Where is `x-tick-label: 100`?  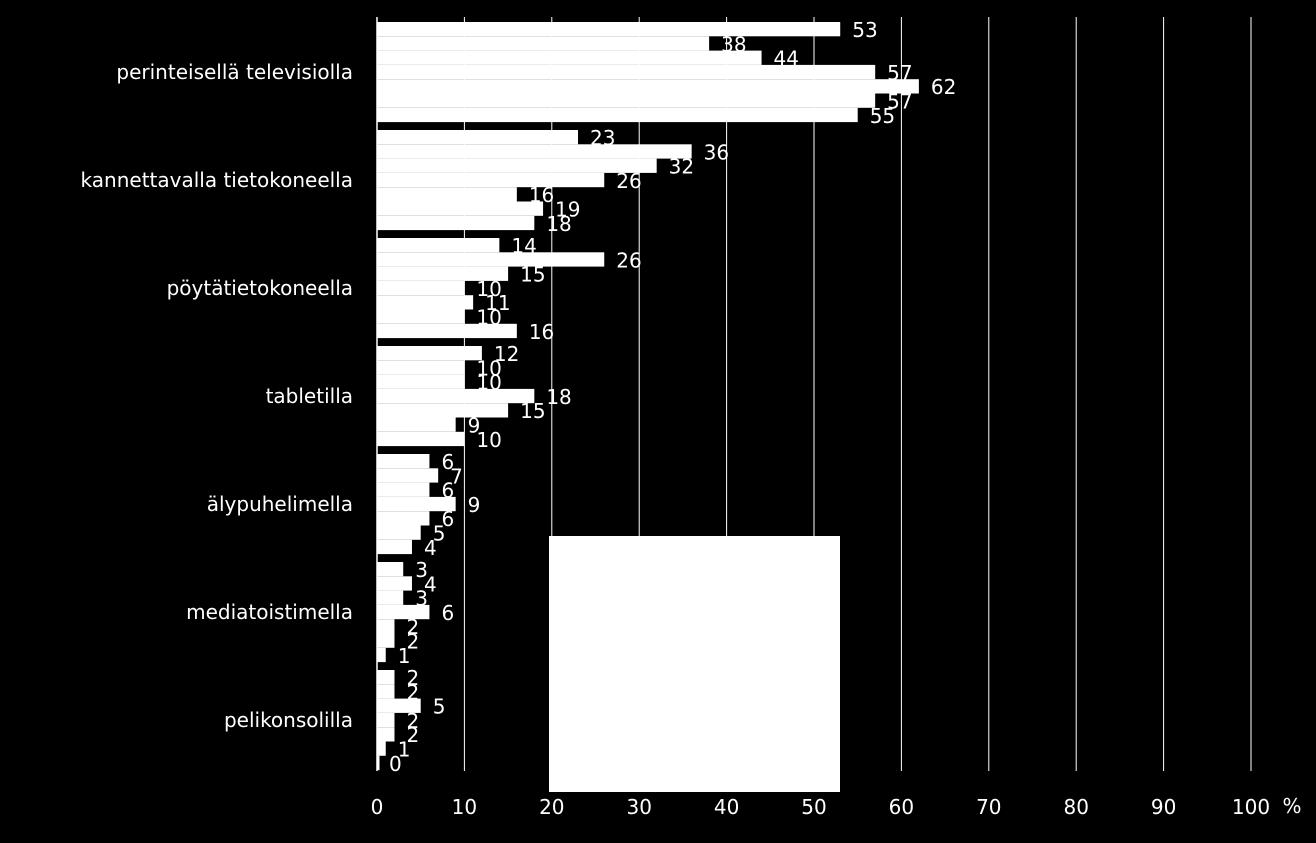
x-tick-label: 100 is located at coordinates (1251, 807).